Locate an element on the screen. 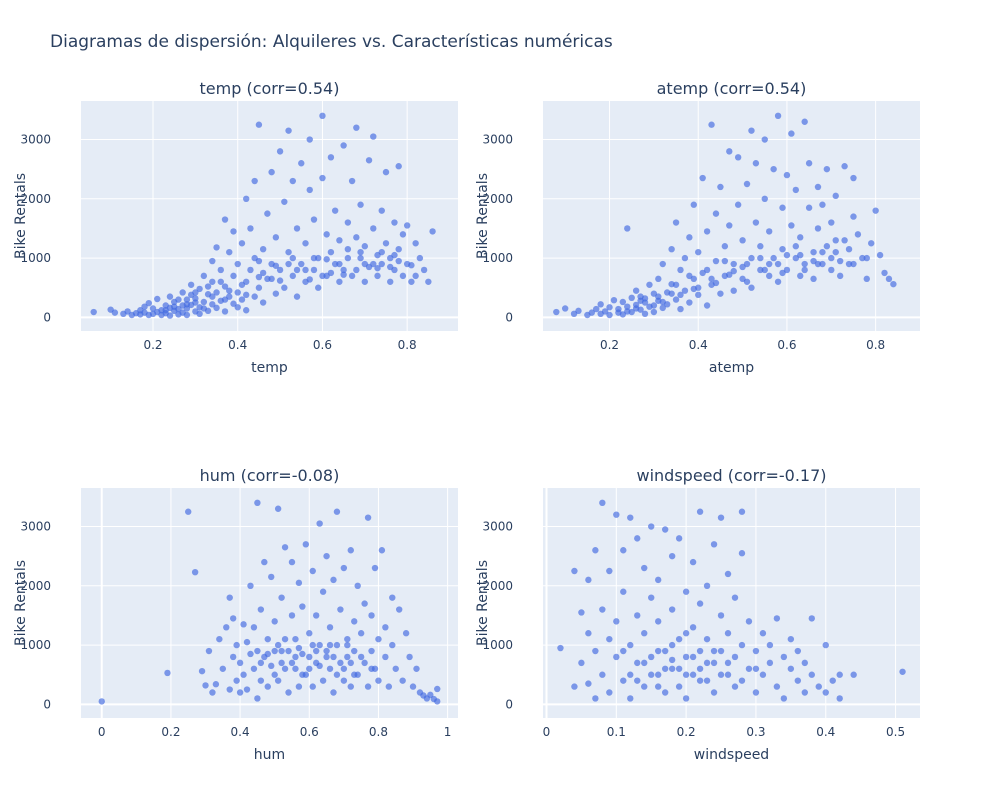  subplot-title: hum (corr=-0.08) is located at coordinates (270, 475).